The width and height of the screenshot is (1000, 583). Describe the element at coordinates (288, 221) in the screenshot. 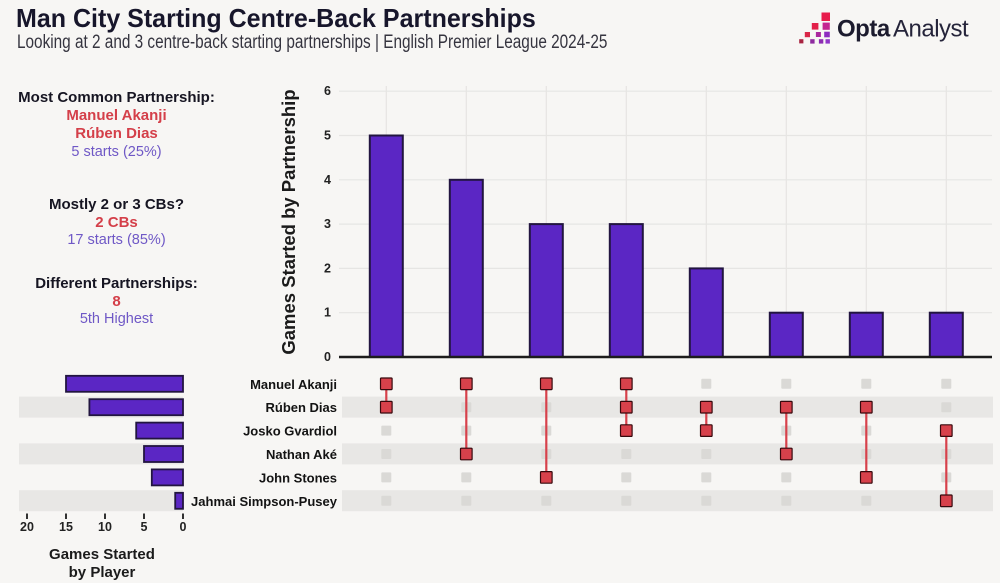

I see `svg-text: Games Started by Partnership` at that location.